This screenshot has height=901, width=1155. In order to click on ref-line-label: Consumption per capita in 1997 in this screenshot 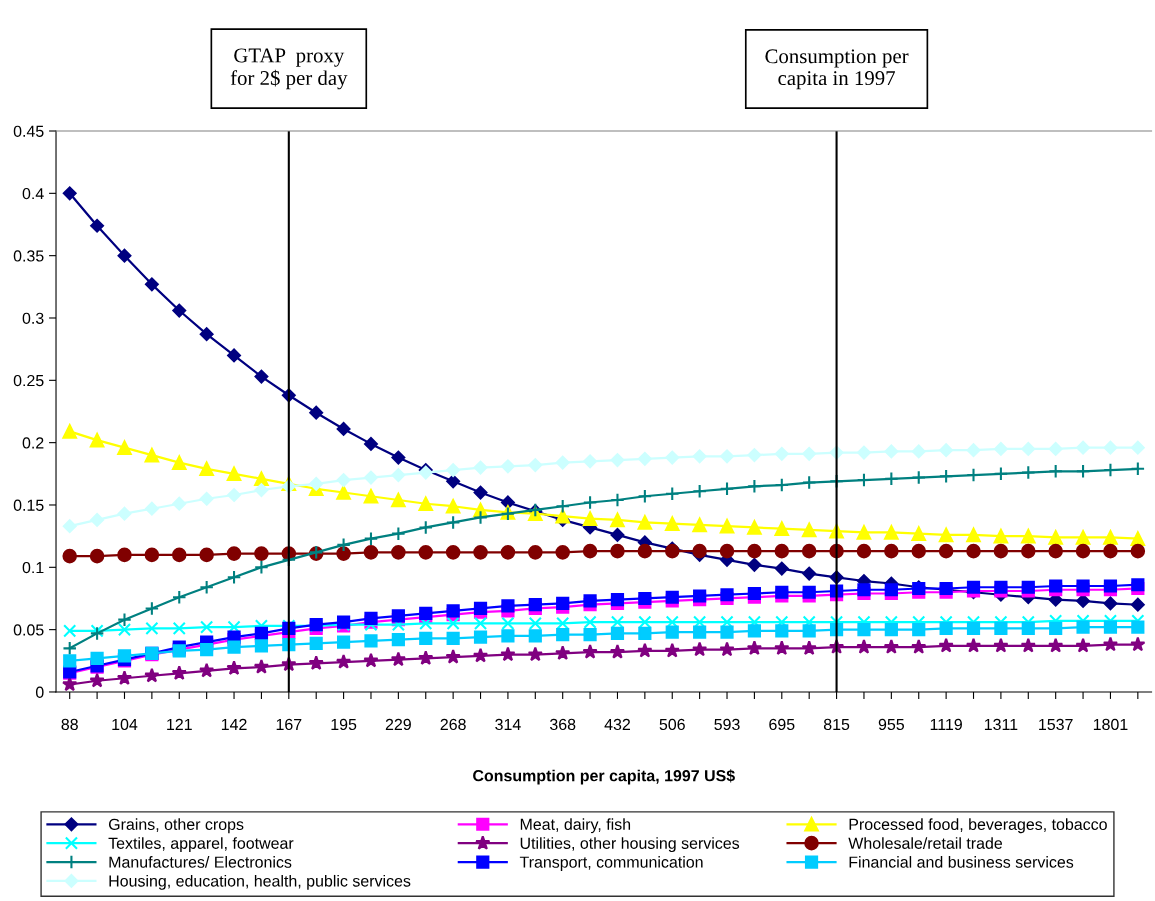, I will do `click(837, 69)`.